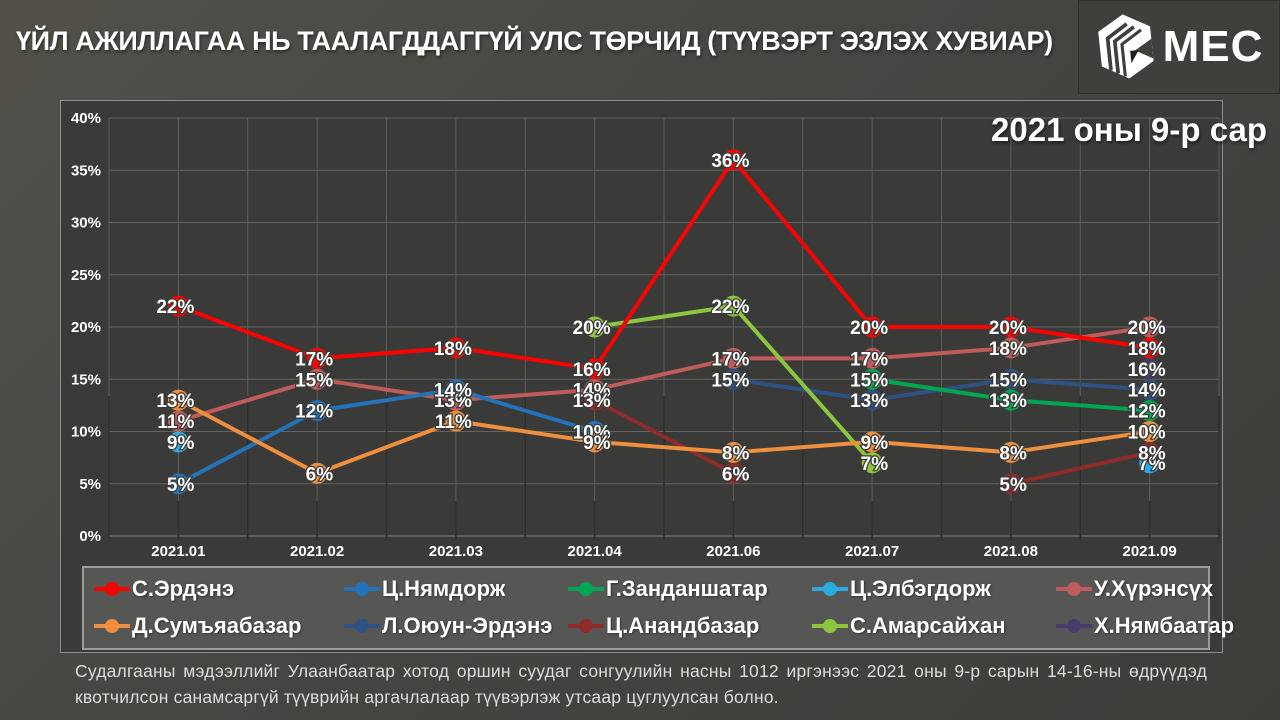  What do you see at coordinates (1129, 129) in the screenshot?
I see `period-annotation: 2021 оны 9-р сар` at bounding box center [1129, 129].